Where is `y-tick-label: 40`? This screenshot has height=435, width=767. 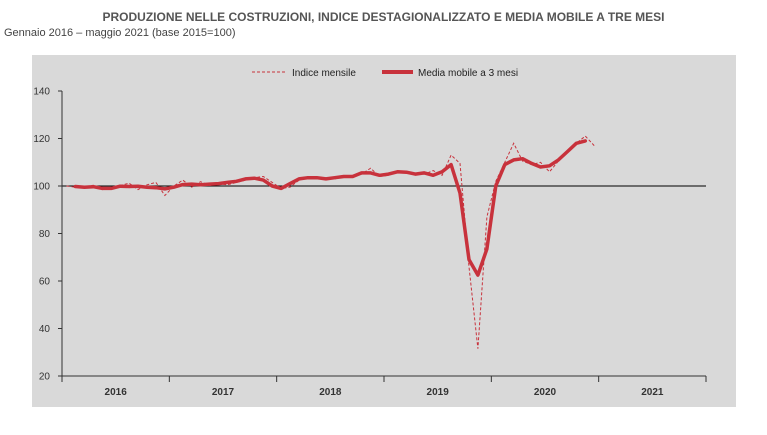 y-tick-label: 40 is located at coordinates (45, 329).